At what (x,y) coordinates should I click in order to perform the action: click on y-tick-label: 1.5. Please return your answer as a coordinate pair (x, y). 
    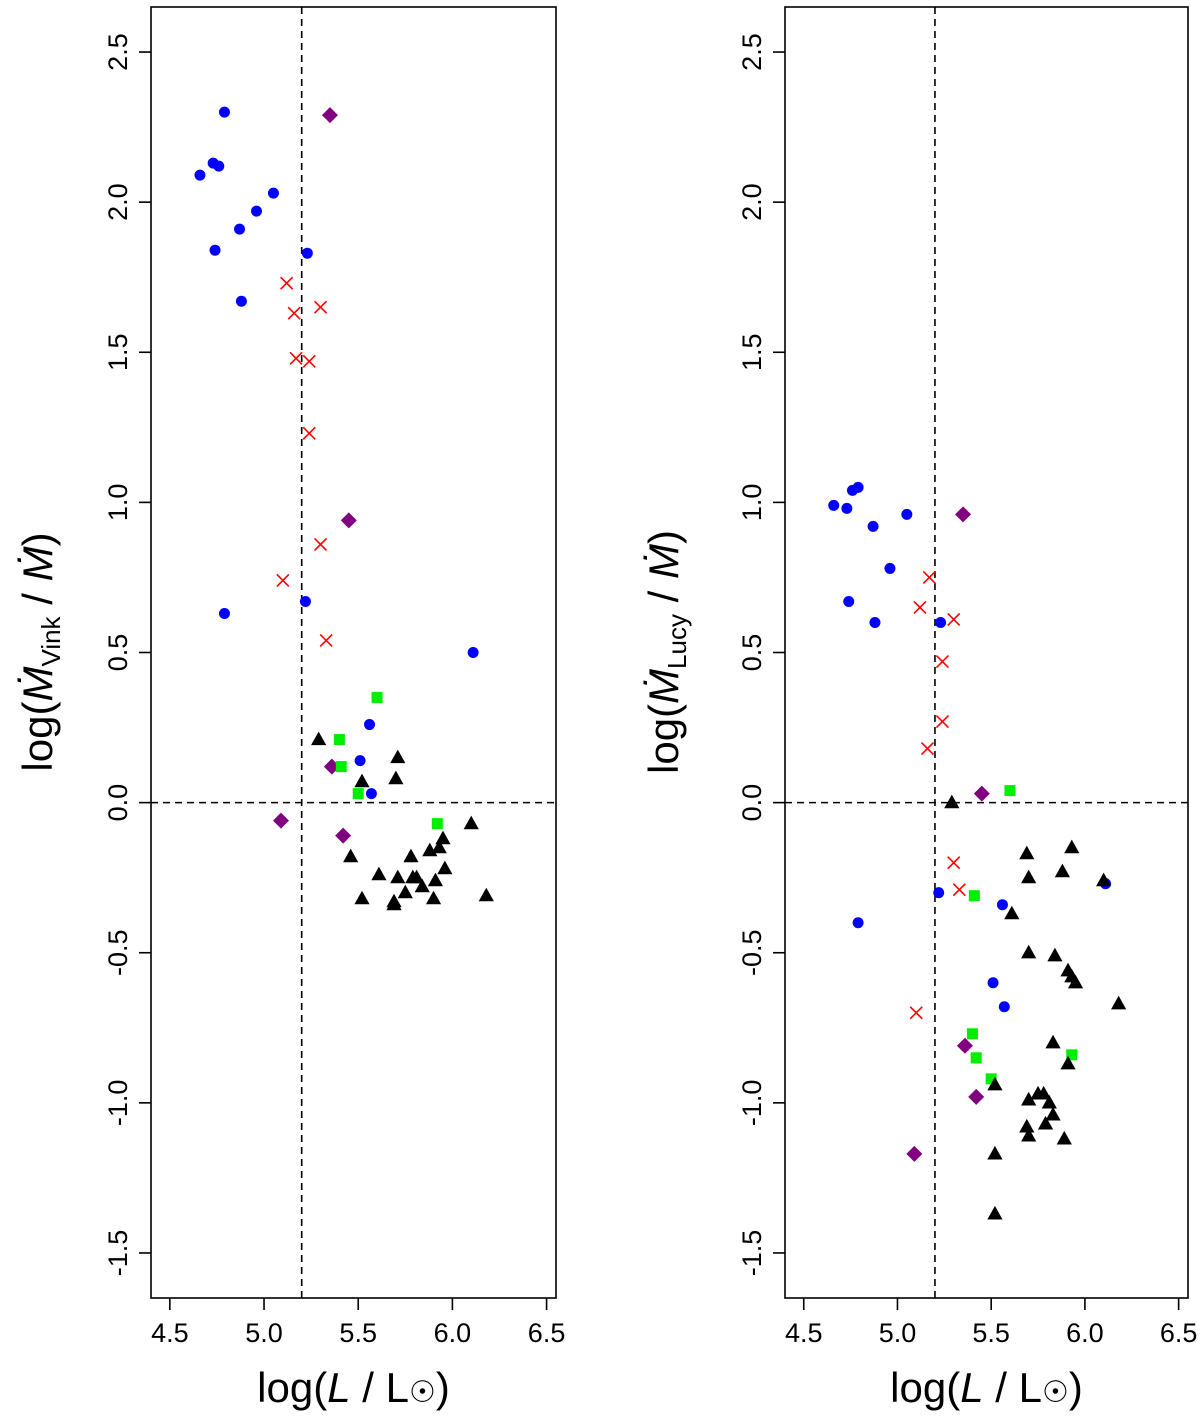
    Looking at the image, I should click on (752, 352).